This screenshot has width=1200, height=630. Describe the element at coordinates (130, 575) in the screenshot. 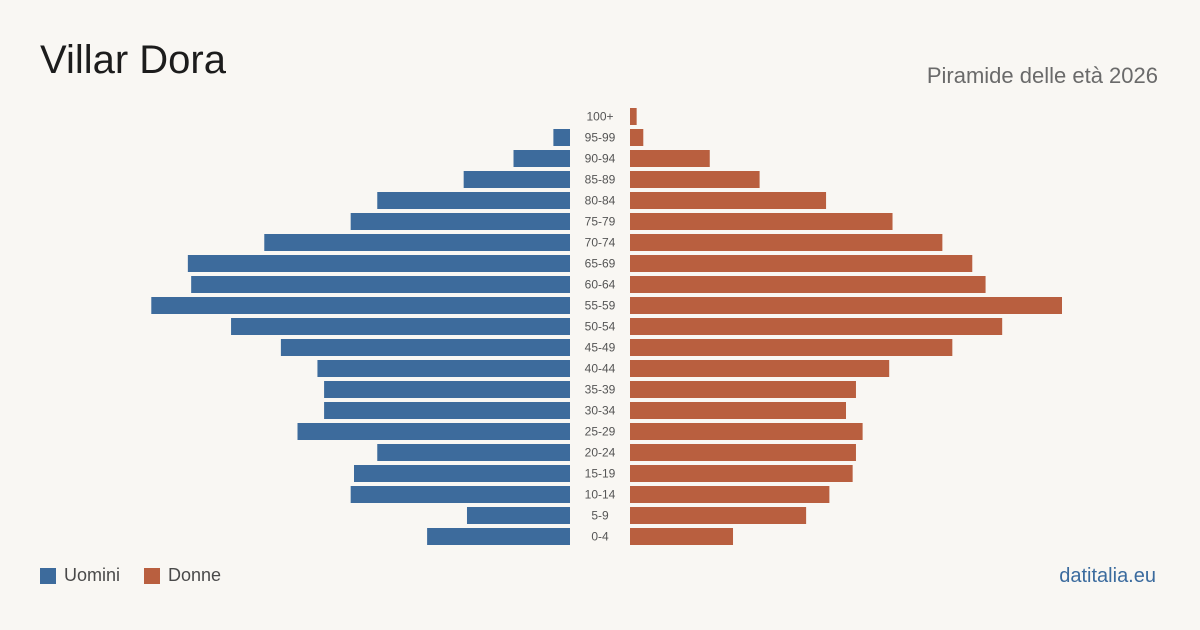

I see `legend: Uomini Donne` at that location.